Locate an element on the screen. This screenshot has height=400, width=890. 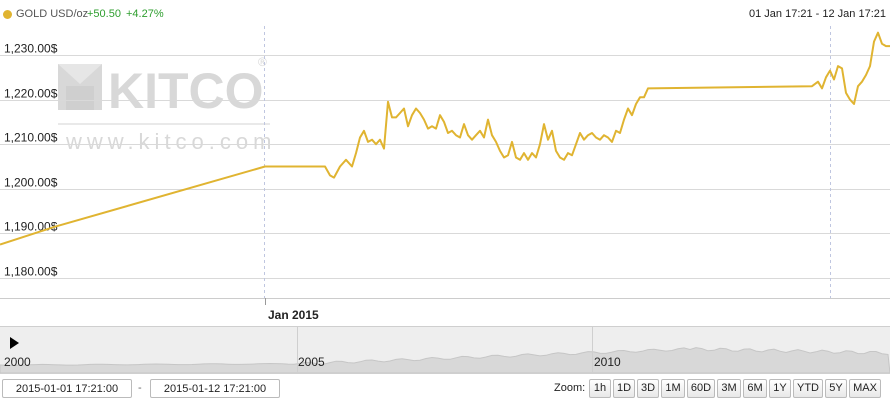
navigator: 2000 2005 2010 is located at coordinates (445, 350).